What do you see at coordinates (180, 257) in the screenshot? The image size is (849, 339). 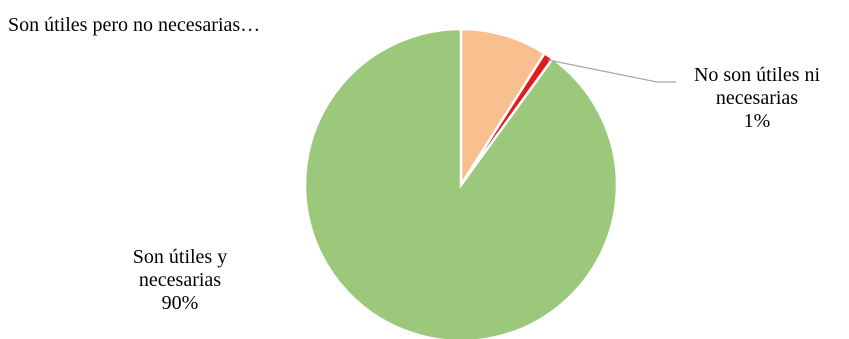 I see `data-label-utiles-y-necesarias-line1: Son útiles y` at bounding box center [180, 257].